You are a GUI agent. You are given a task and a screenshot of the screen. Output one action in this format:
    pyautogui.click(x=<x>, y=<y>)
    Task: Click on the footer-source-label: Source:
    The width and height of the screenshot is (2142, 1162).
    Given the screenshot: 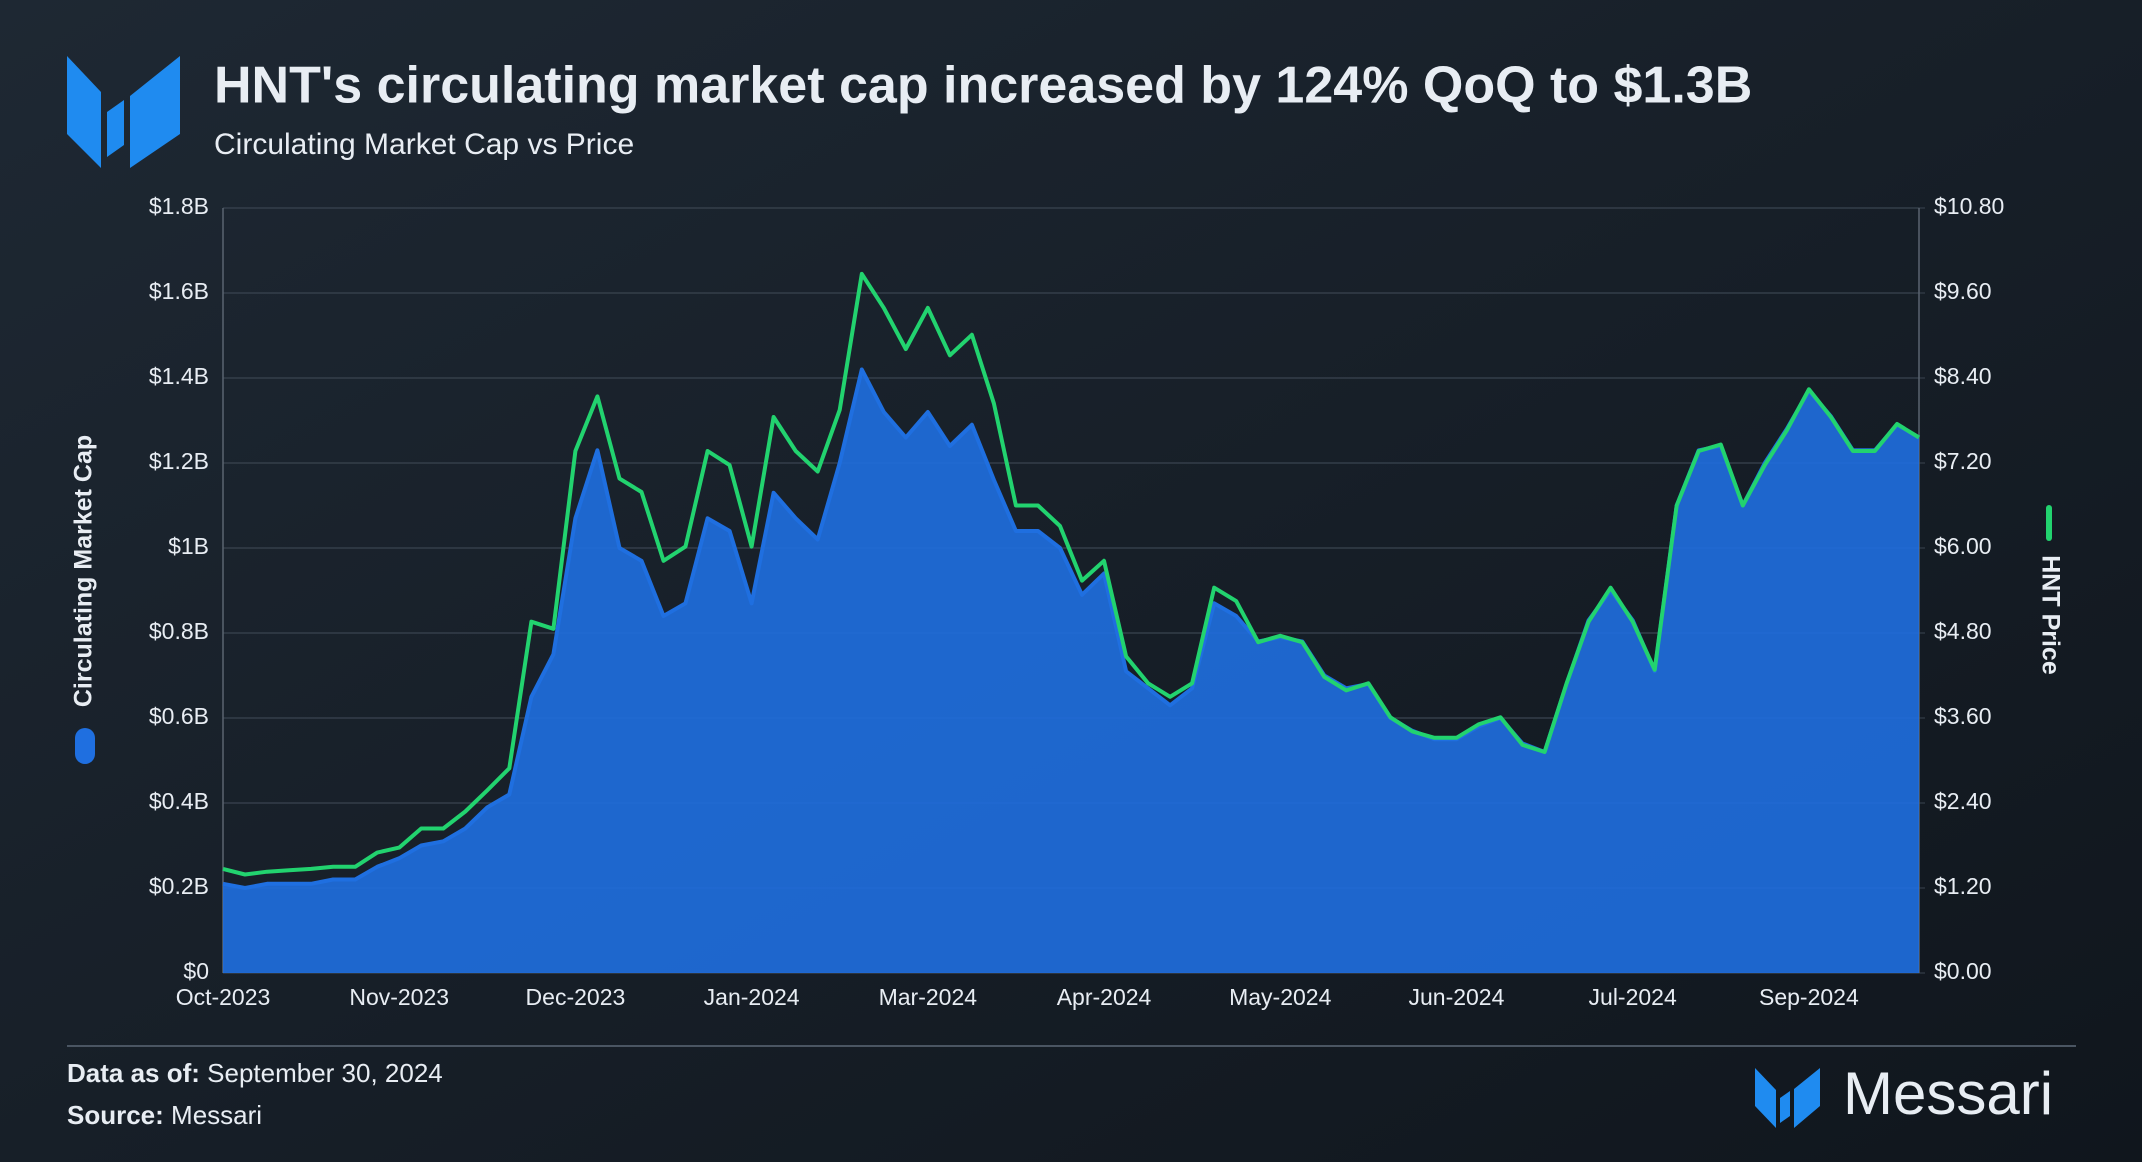 What is the action you would take?
    pyautogui.click(x=115, y=1115)
    